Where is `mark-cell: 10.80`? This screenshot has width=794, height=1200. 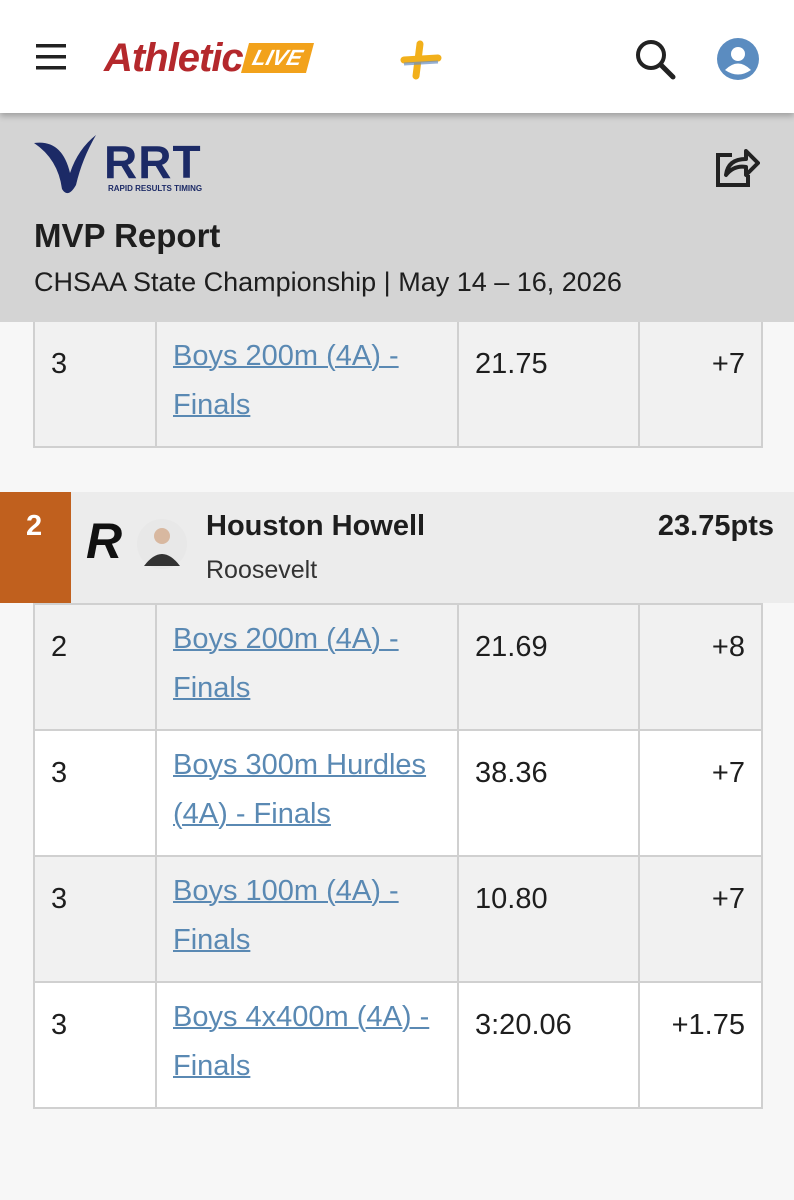 mark-cell: 10.80 is located at coordinates (548, 919).